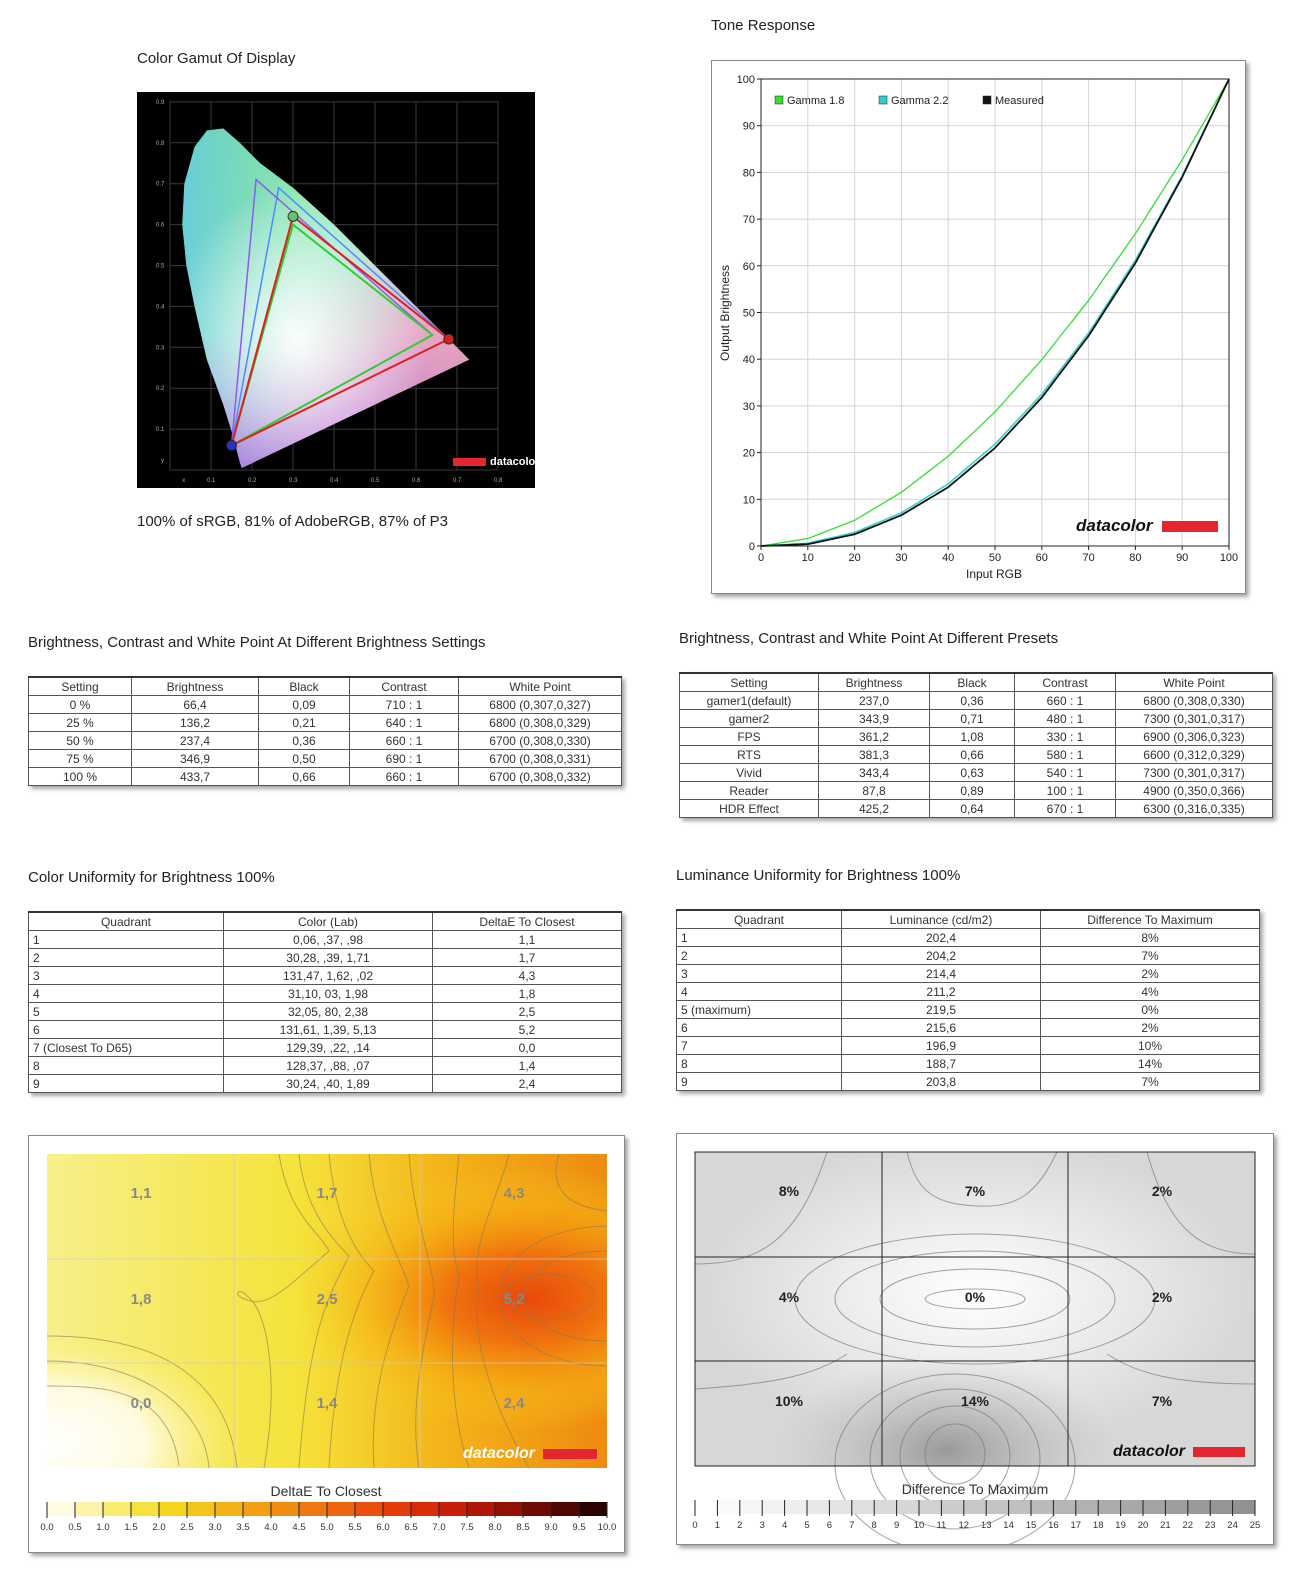 The image size is (1314, 1584). Describe the element at coordinates (1188, 1525) in the screenshot. I see `luminance-scale-tick: 22` at that location.